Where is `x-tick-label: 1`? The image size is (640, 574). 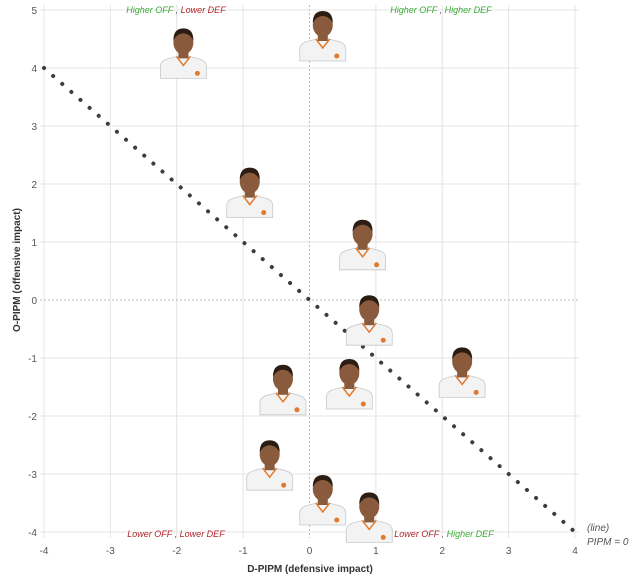
x-tick-label: 1 is located at coordinates (376, 551).